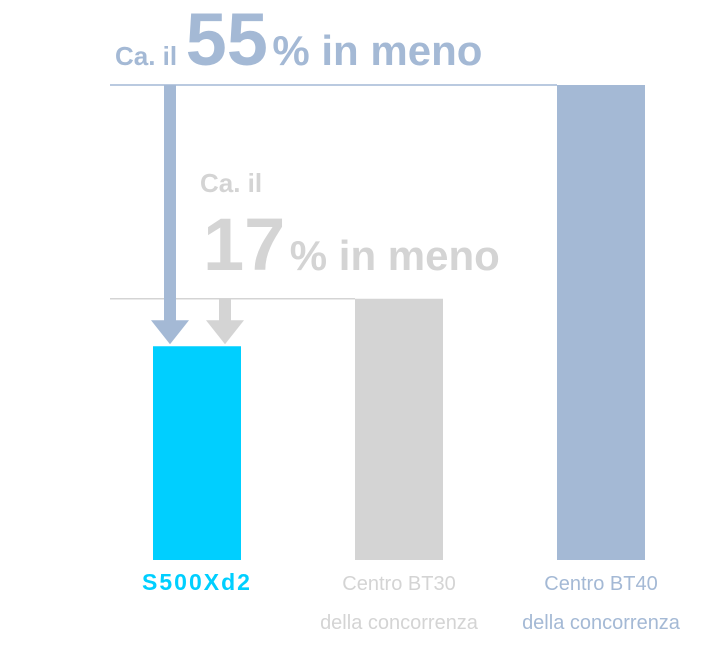 The width and height of the screenshot is (719, 657). Describe the element at coordinates (244, 244) in the screenshot. I see `annotation-number: 17` at that location.